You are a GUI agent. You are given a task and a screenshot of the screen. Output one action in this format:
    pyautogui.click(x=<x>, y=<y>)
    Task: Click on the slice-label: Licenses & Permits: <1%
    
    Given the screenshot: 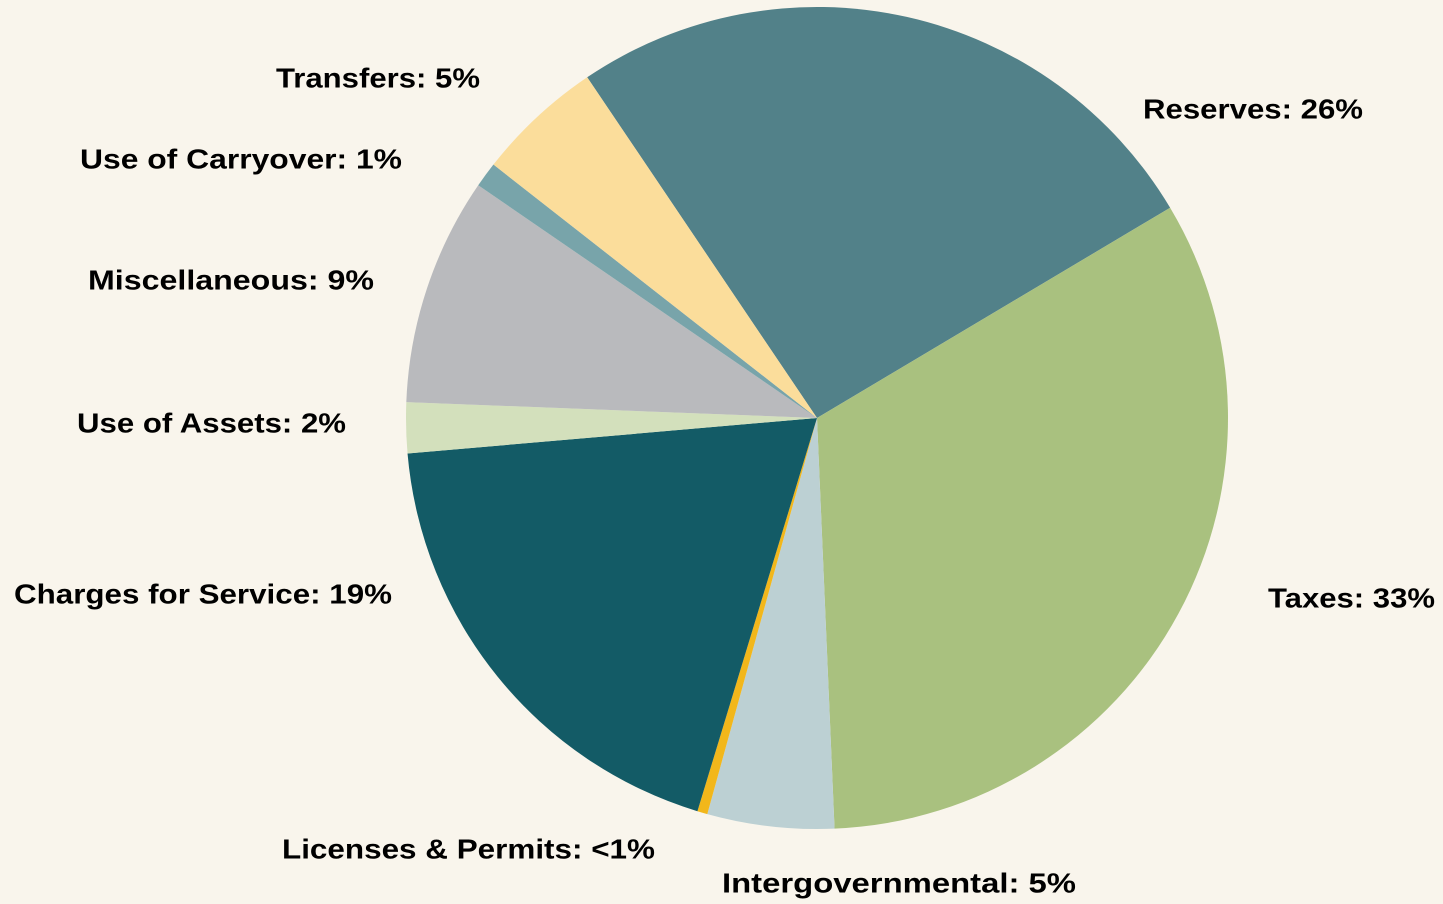 What is the action you would take?
    pyautogui.click(x=468, y=848)
    